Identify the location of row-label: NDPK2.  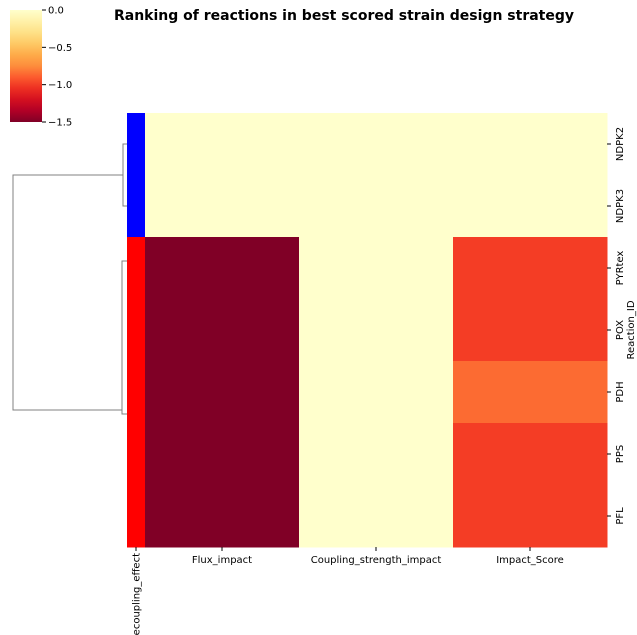
(620, 144).